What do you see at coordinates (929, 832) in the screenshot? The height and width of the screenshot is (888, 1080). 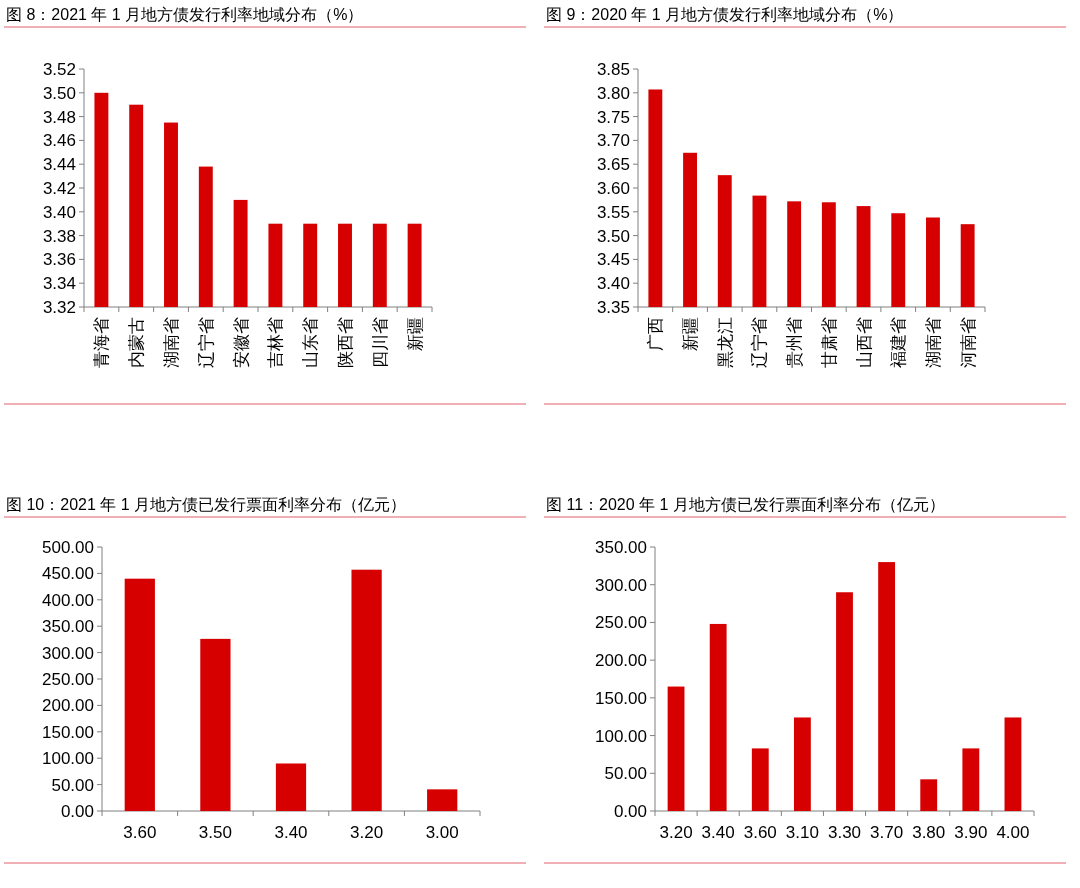 I see `x-tick-label: 3.80` at bounding box center [929, 832].